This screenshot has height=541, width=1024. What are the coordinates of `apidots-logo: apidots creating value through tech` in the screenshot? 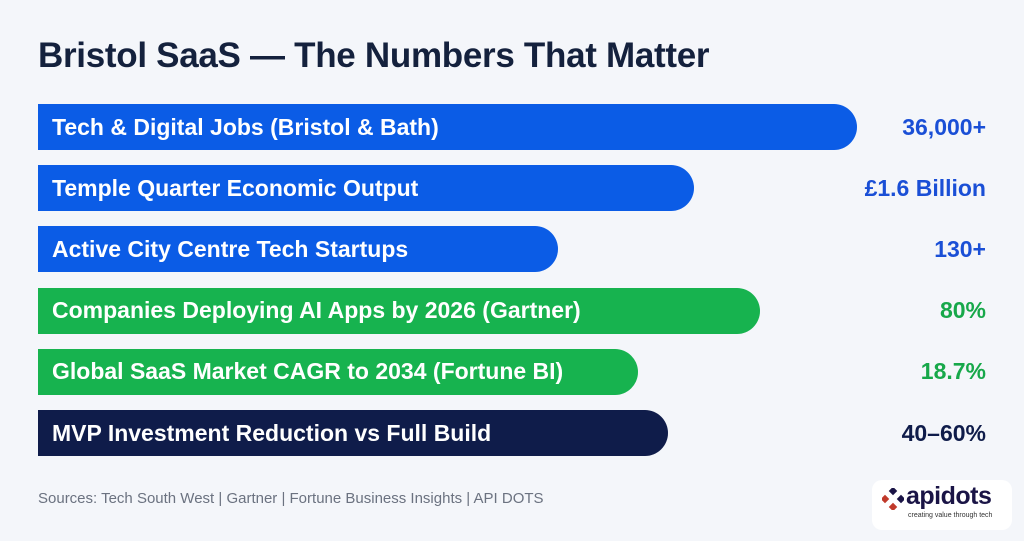 It's located at (942, 505).